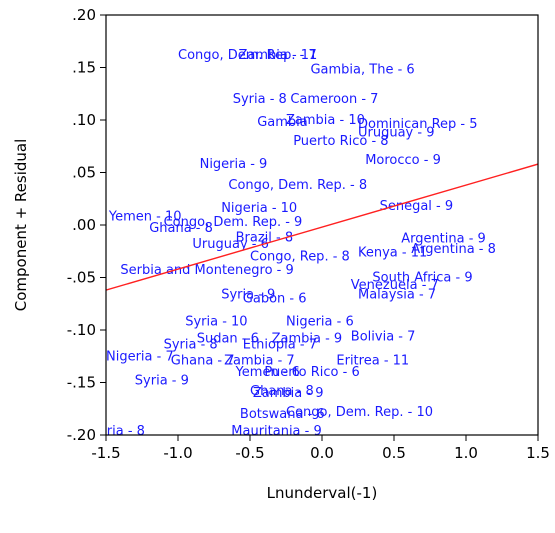 The height and width of the screenshot is (533, 555). What do you see at coordinates (418, 124) in the screenshot?
I see `data-point-label: Dominican Rep - 5` at bounding box center [418, 124].